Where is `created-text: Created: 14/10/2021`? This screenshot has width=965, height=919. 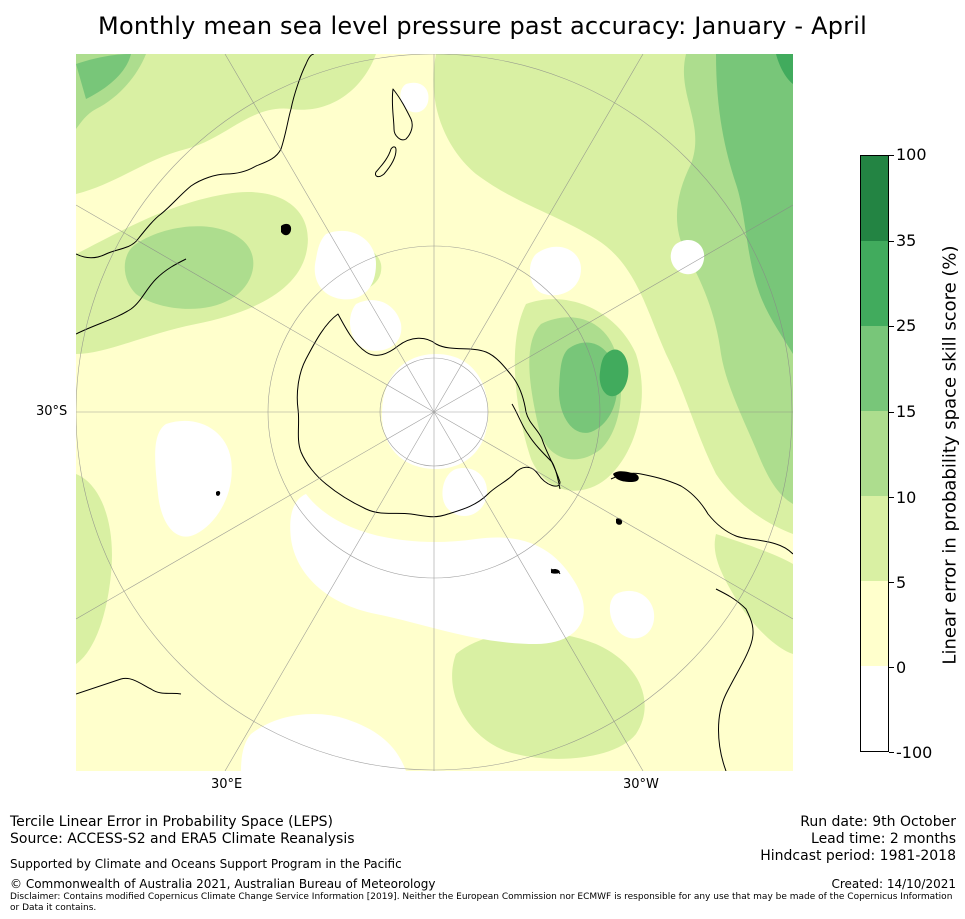 created-text: Created: 14/10/2021 is located at coordinates (893, 884).